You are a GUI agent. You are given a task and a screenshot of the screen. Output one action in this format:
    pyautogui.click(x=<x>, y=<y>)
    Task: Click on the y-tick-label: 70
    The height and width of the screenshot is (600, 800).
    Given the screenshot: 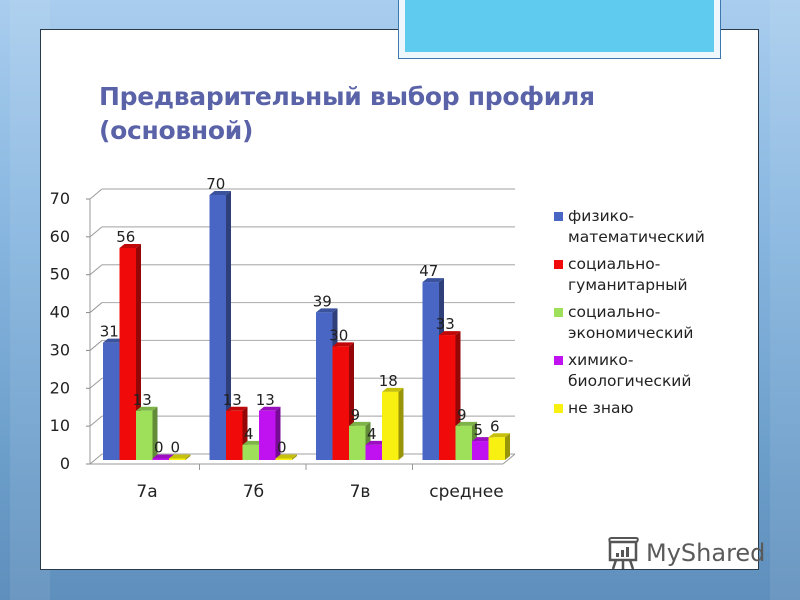 What is the action you would take?
    pyautogui.click(x=60, y=198)
    